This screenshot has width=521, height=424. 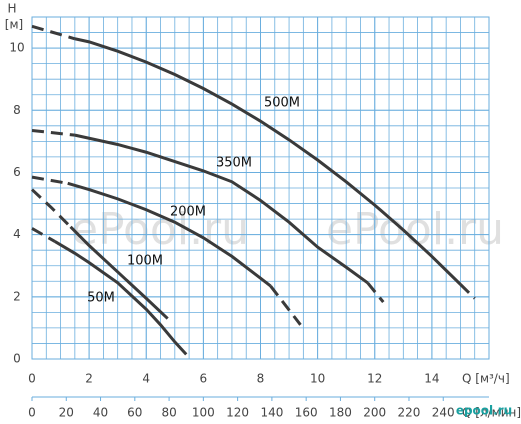 What do you see at coordinates (203, 413) in the screenshot?
I see `x2-tick-label: 100` at bounding box center [203, 413].